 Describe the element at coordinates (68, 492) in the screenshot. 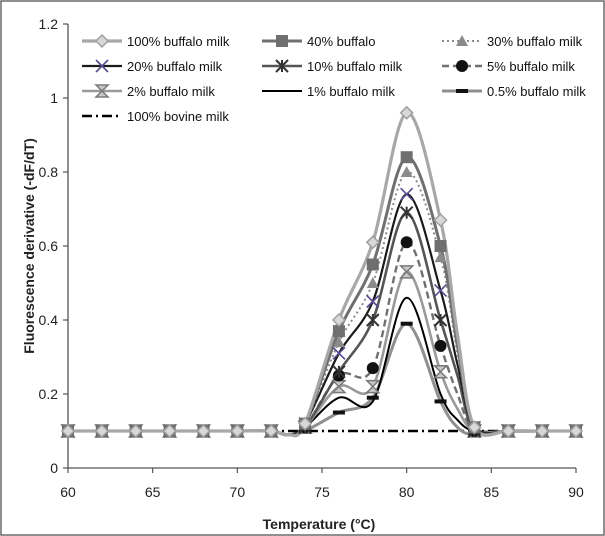

I see `x-tick-label: 60` at that location.